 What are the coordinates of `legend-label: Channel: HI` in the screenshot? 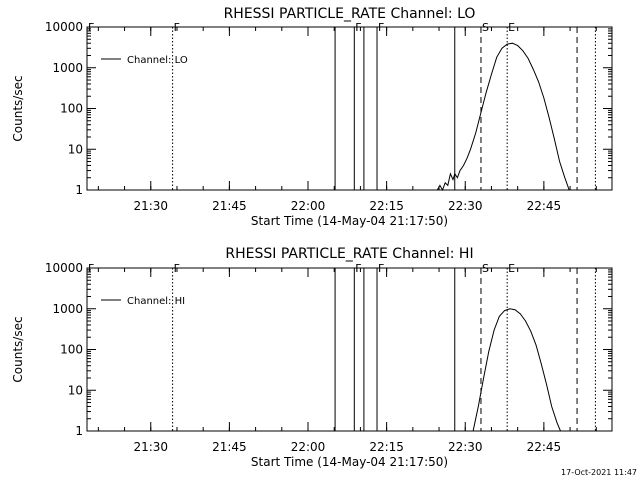 It's located at (156, 301).